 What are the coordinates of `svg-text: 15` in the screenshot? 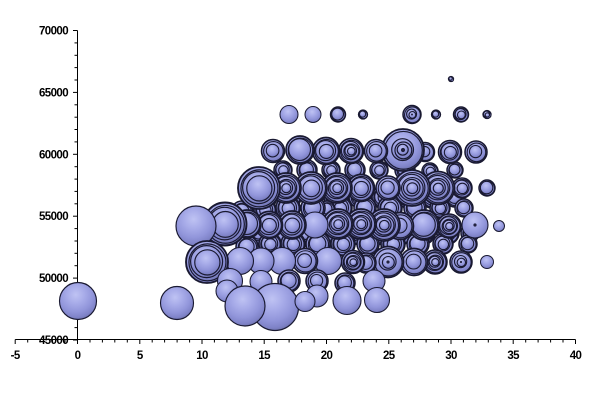 It's located at (264, 356).